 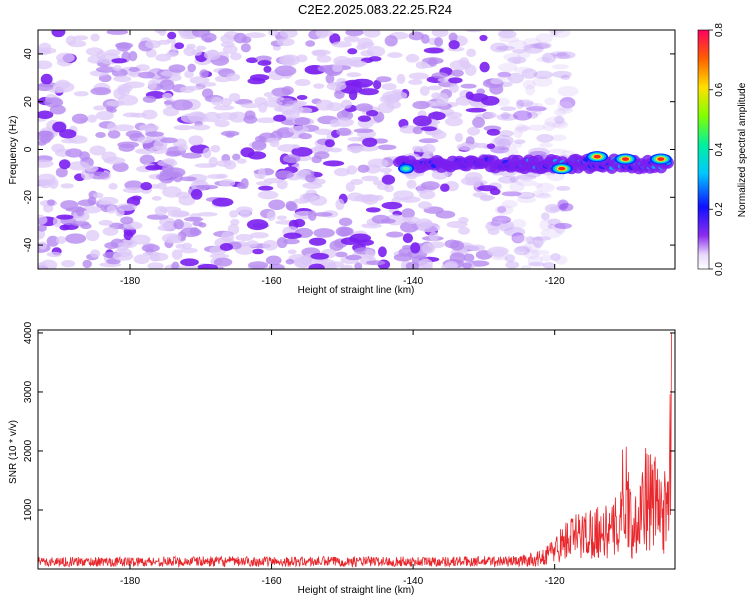 I want to click on ridge-peak, so click(x=625, y=159).